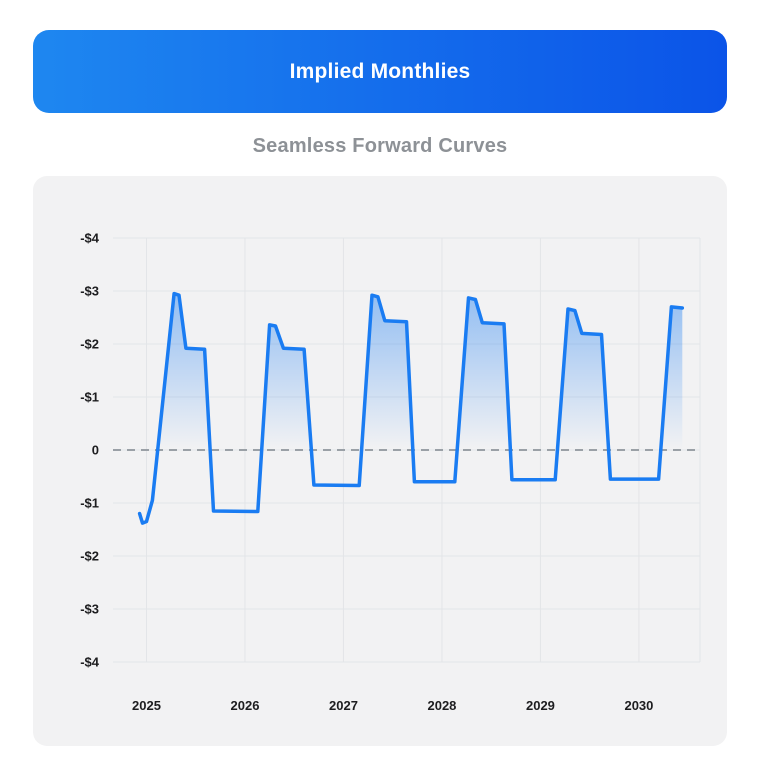 This screenshot has width=760, height=777. What do you see at coordinates (343, 705) in the screenshot?
I see `x-tick-label: 2027` at bounding box center [343, 705].